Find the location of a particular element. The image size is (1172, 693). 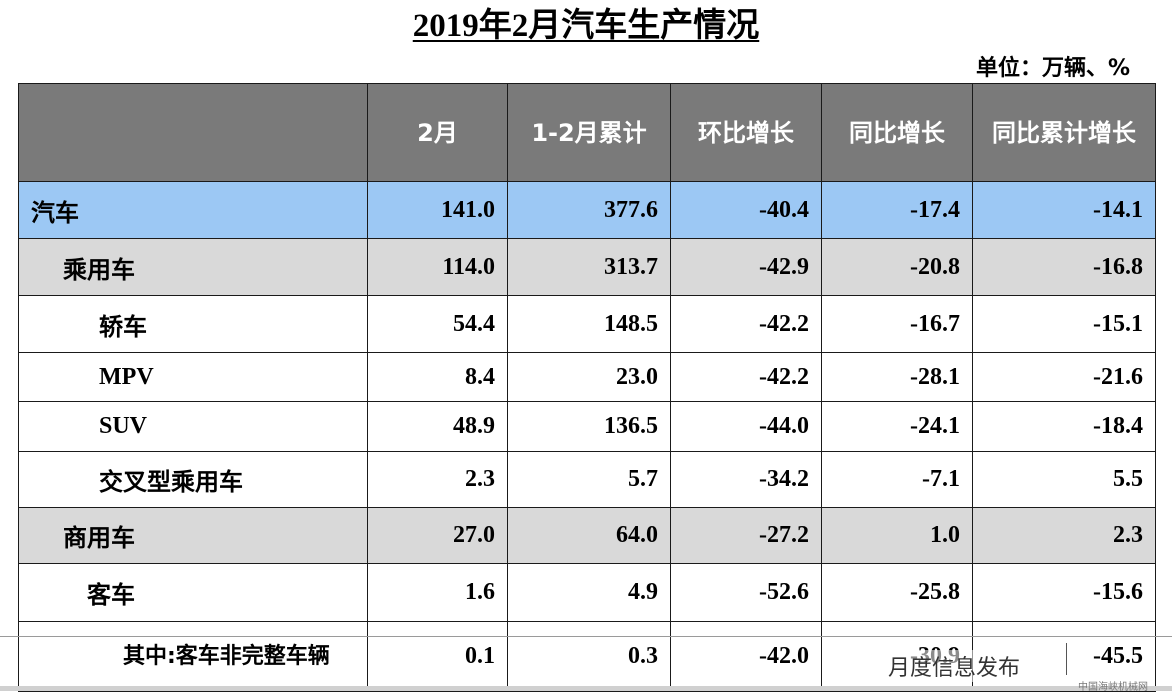

cell-yoy: 1.0 is located at coordinates (897, 535).